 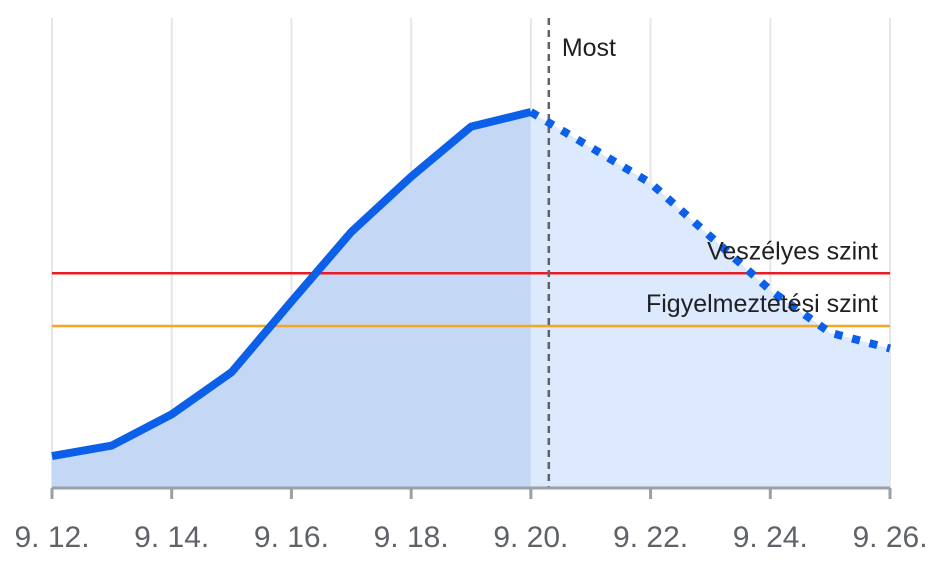 I want to click on x-tick-label: 9. 14., so click(x=171, y=537).